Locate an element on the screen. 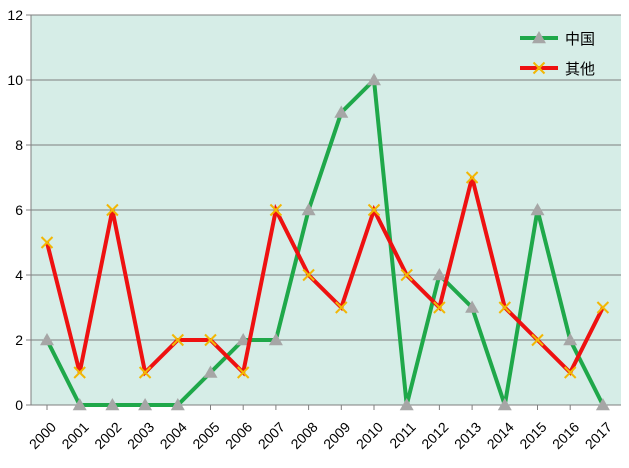  x-tick-label: 2002 is located at coordinates (107, 435).